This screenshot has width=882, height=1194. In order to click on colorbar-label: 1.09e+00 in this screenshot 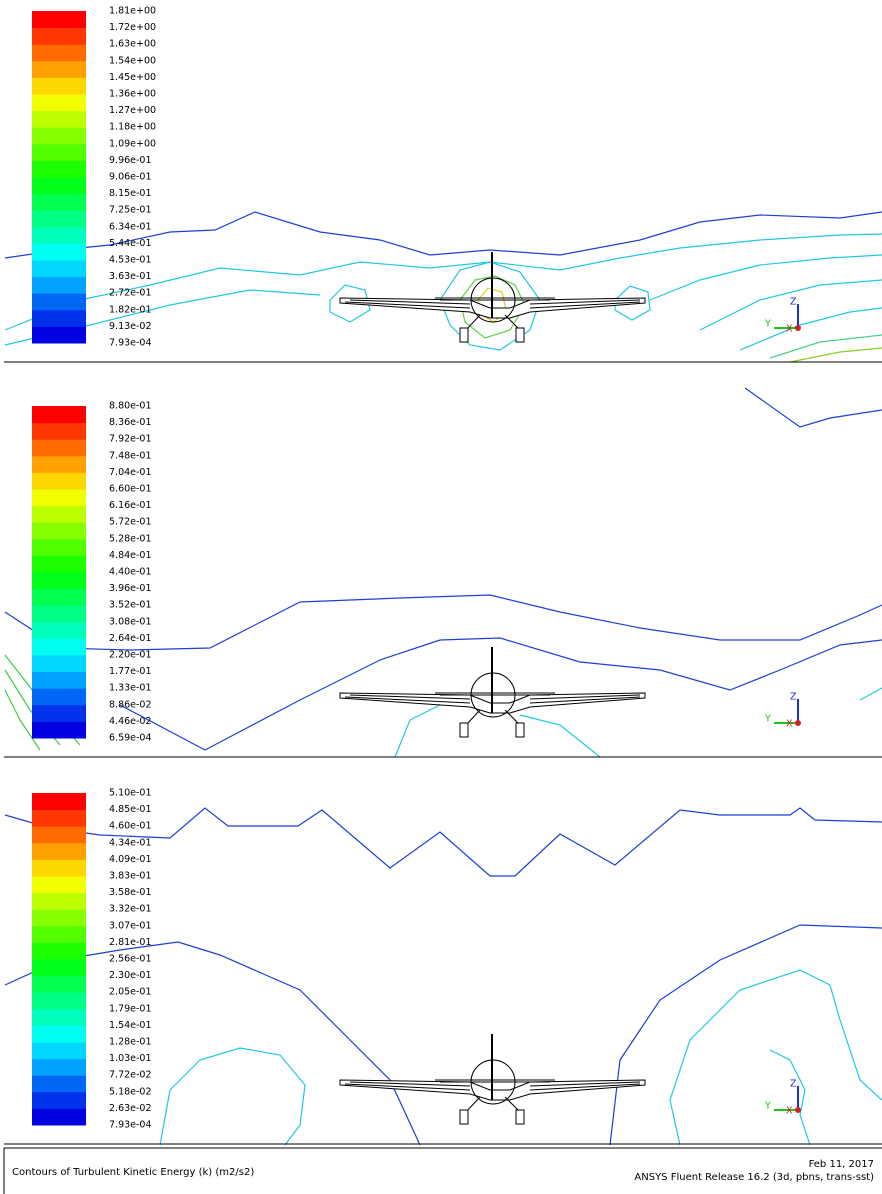, I will do `click(132, 143)`.